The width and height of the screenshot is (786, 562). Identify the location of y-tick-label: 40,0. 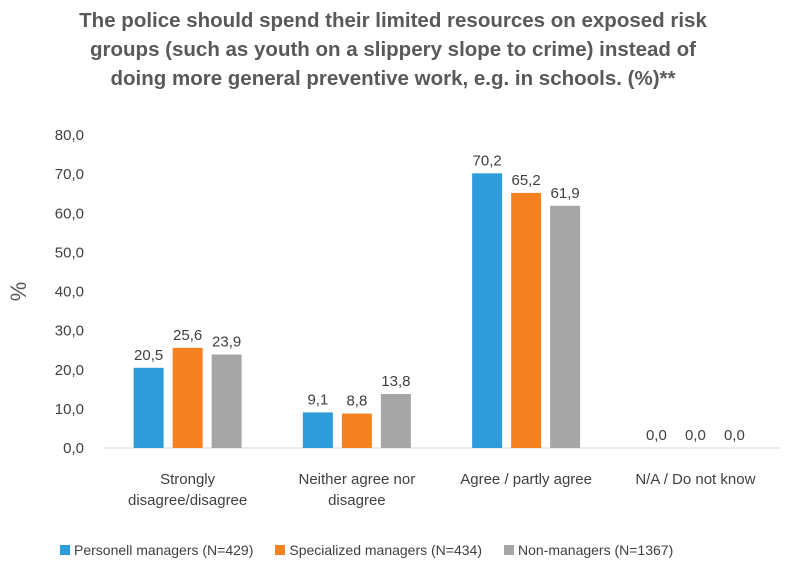
(69, 292).